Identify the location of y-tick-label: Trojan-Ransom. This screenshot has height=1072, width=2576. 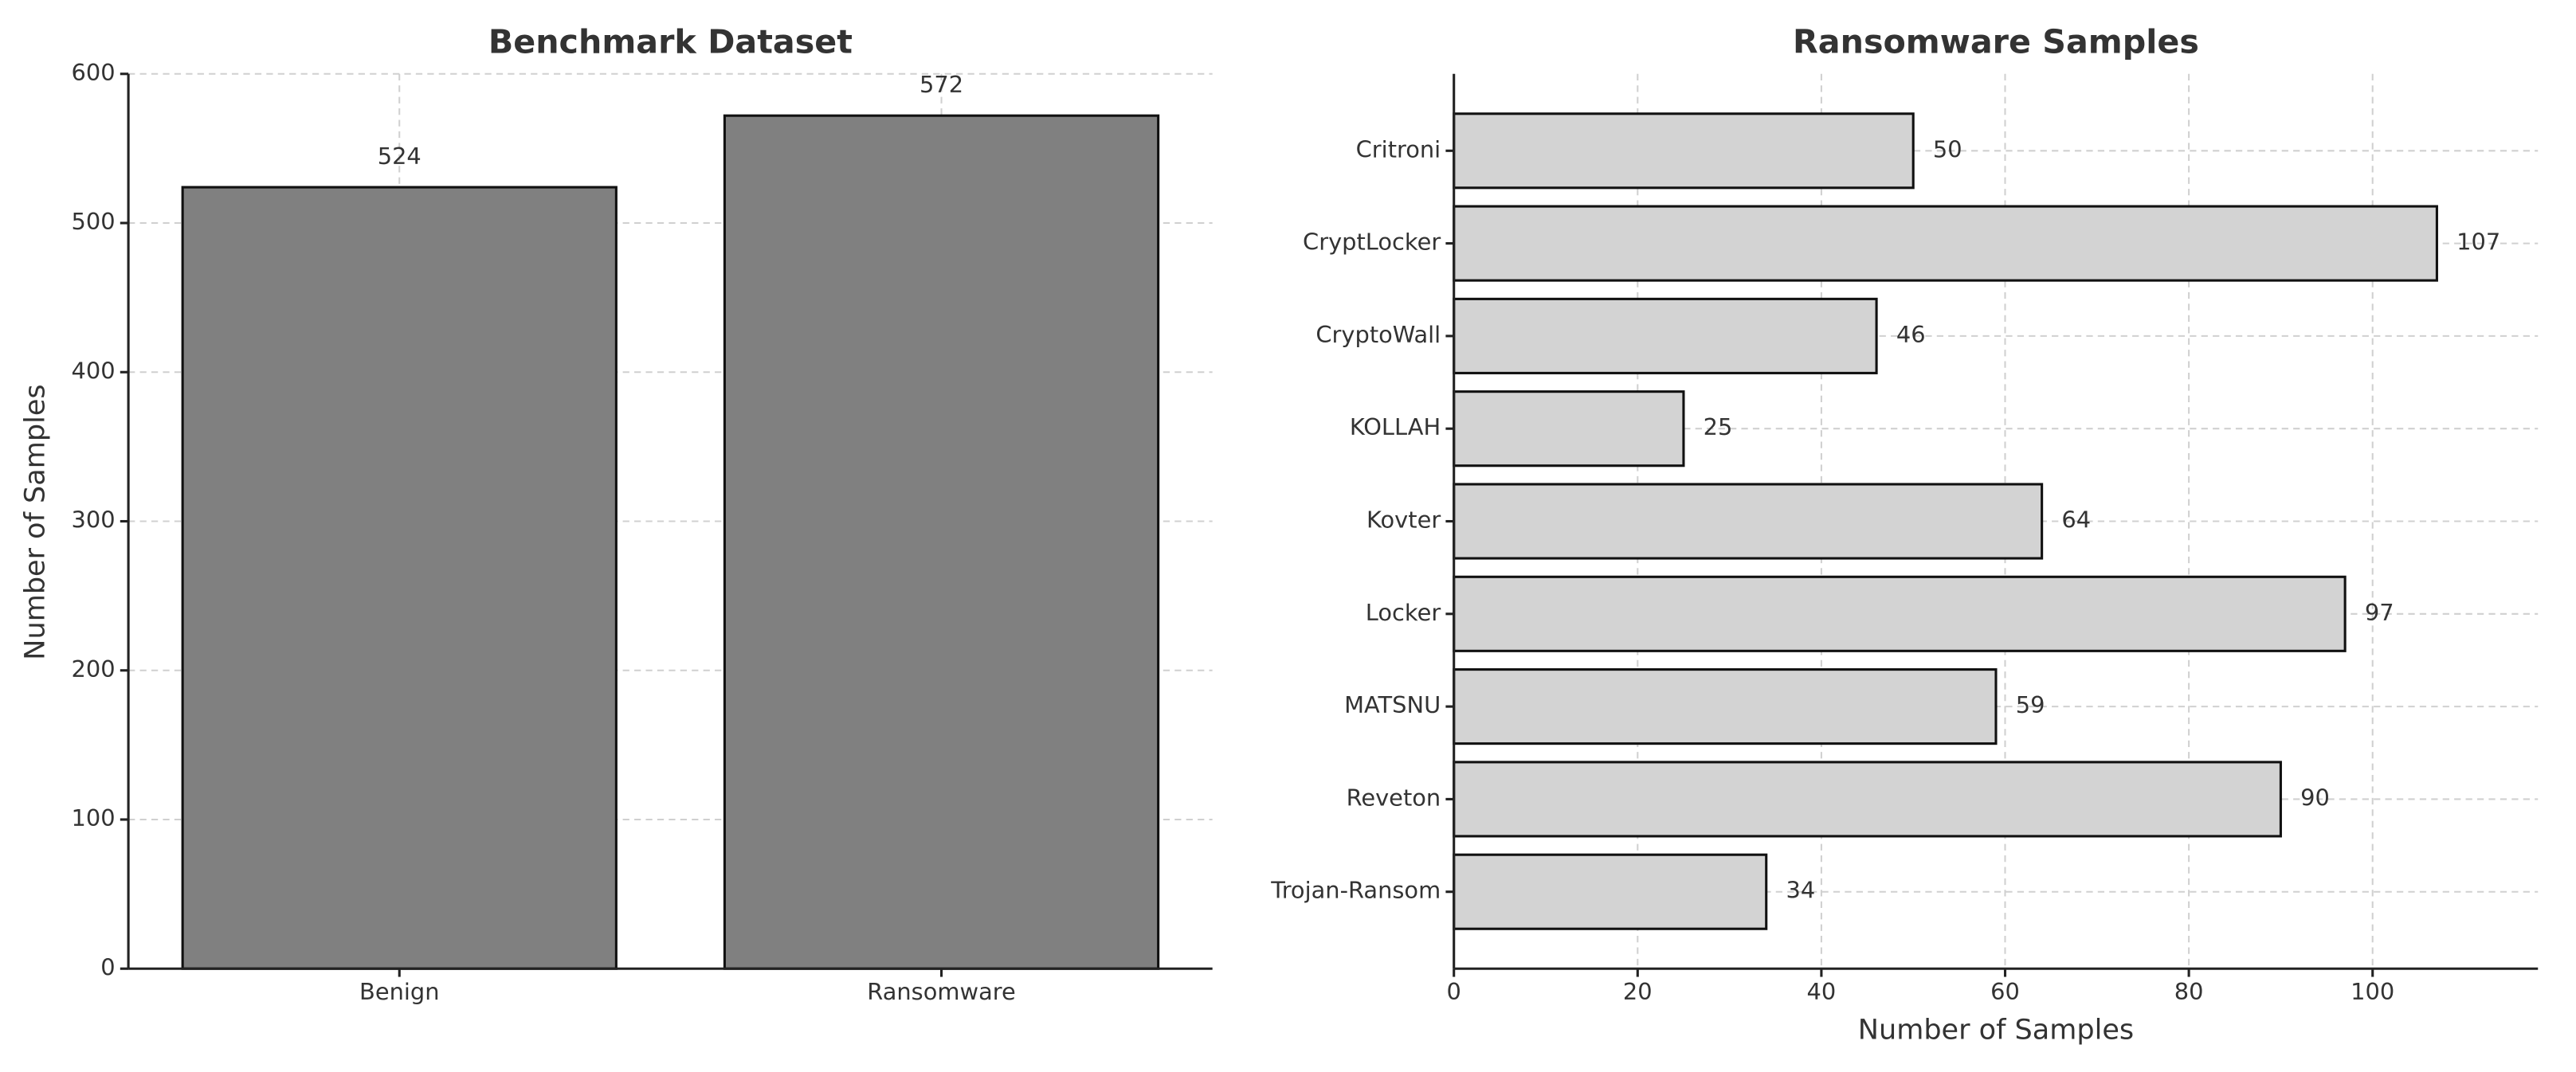
(1356, 891).